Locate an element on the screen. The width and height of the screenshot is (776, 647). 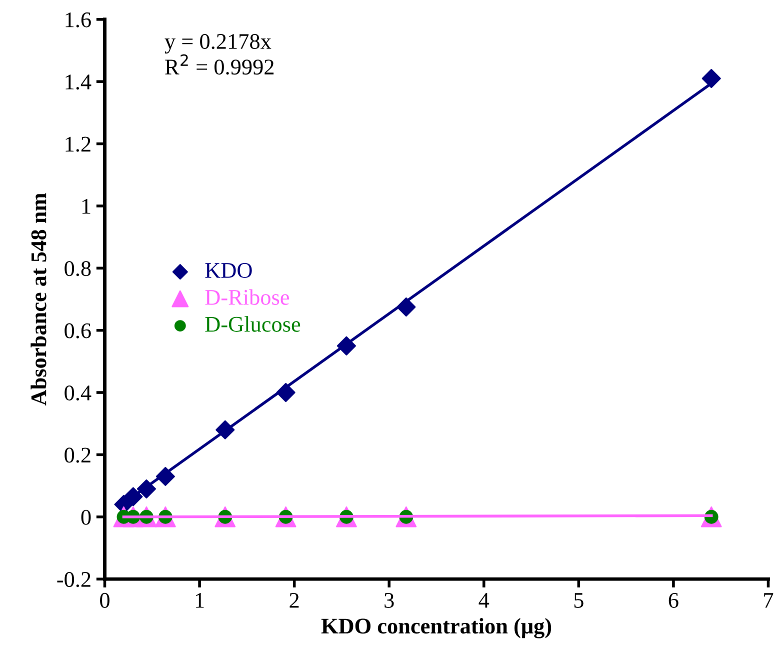
y-tick-label: 1.2 is located at coordinates (78, 144).